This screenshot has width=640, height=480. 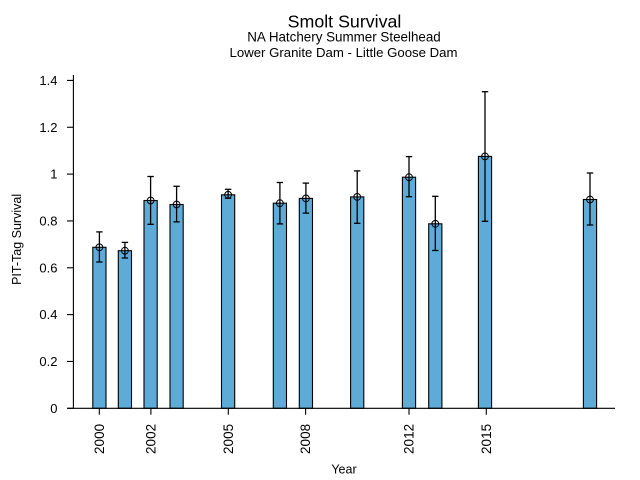 I want to click on svg-text: 2008, so click(x=305, y=439).